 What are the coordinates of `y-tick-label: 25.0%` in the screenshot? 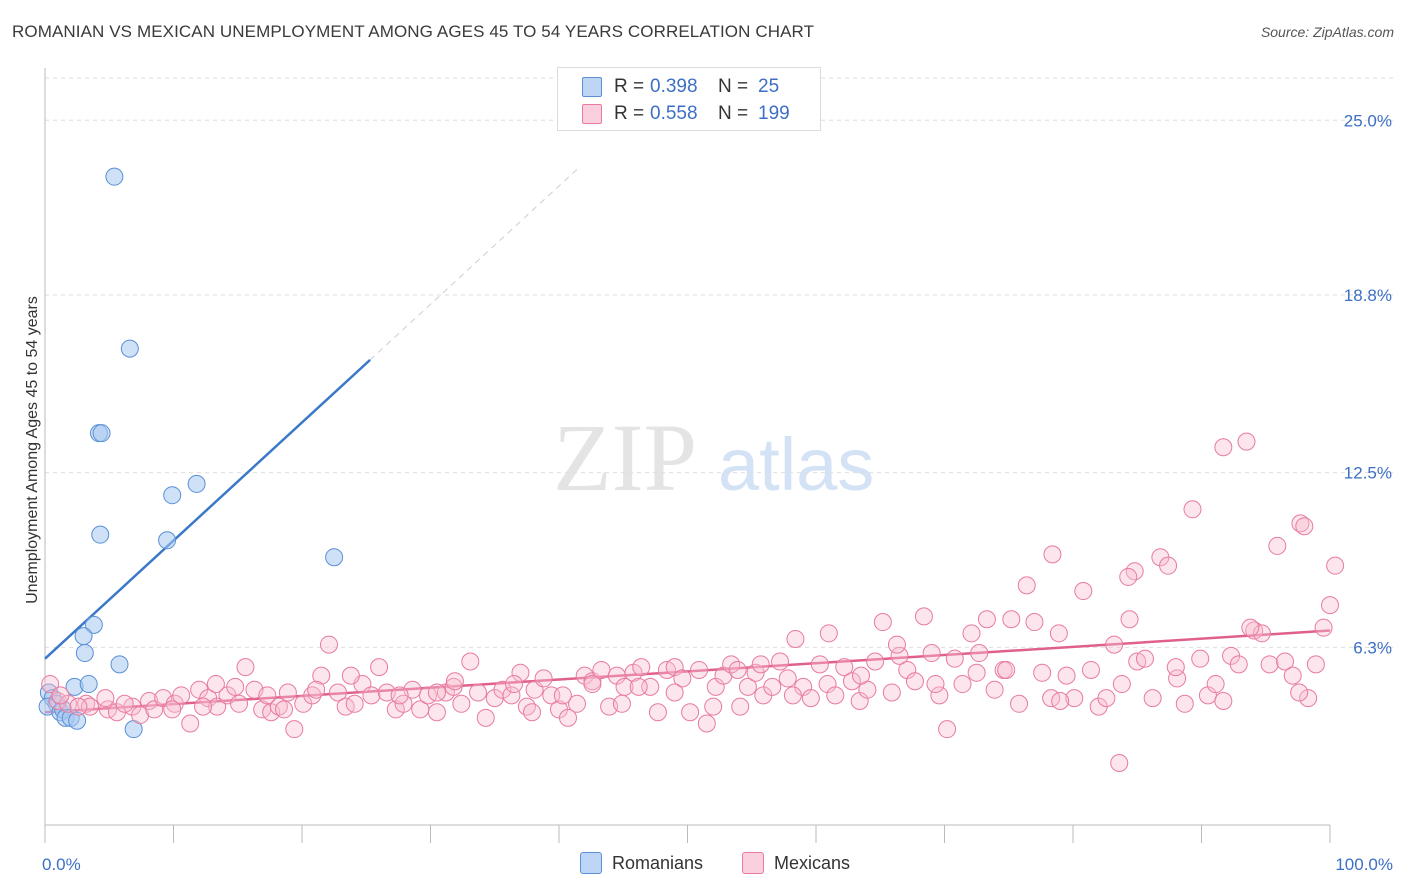 It's located at (1368, 120).